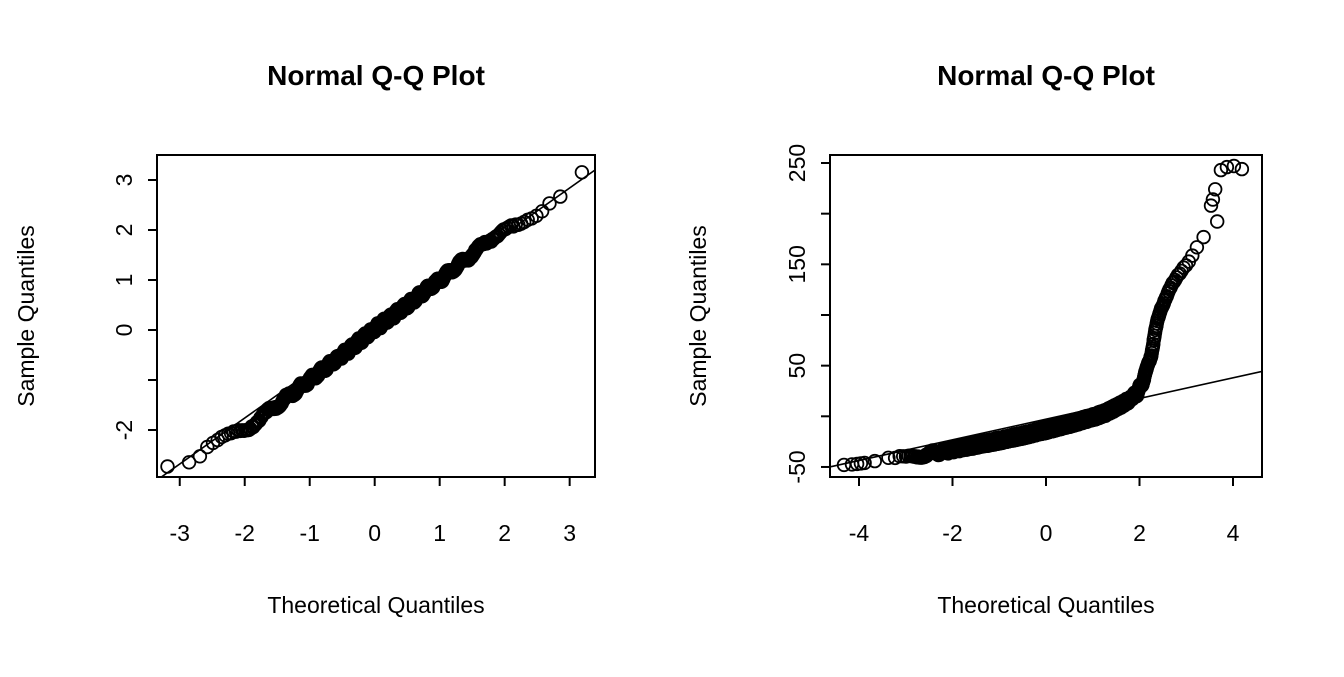 The width and height of the screenshot is (1344, 677). Describe the element at coordinates (124, 180) in the screenshot. I see `y-tick-label: 3` at that location.